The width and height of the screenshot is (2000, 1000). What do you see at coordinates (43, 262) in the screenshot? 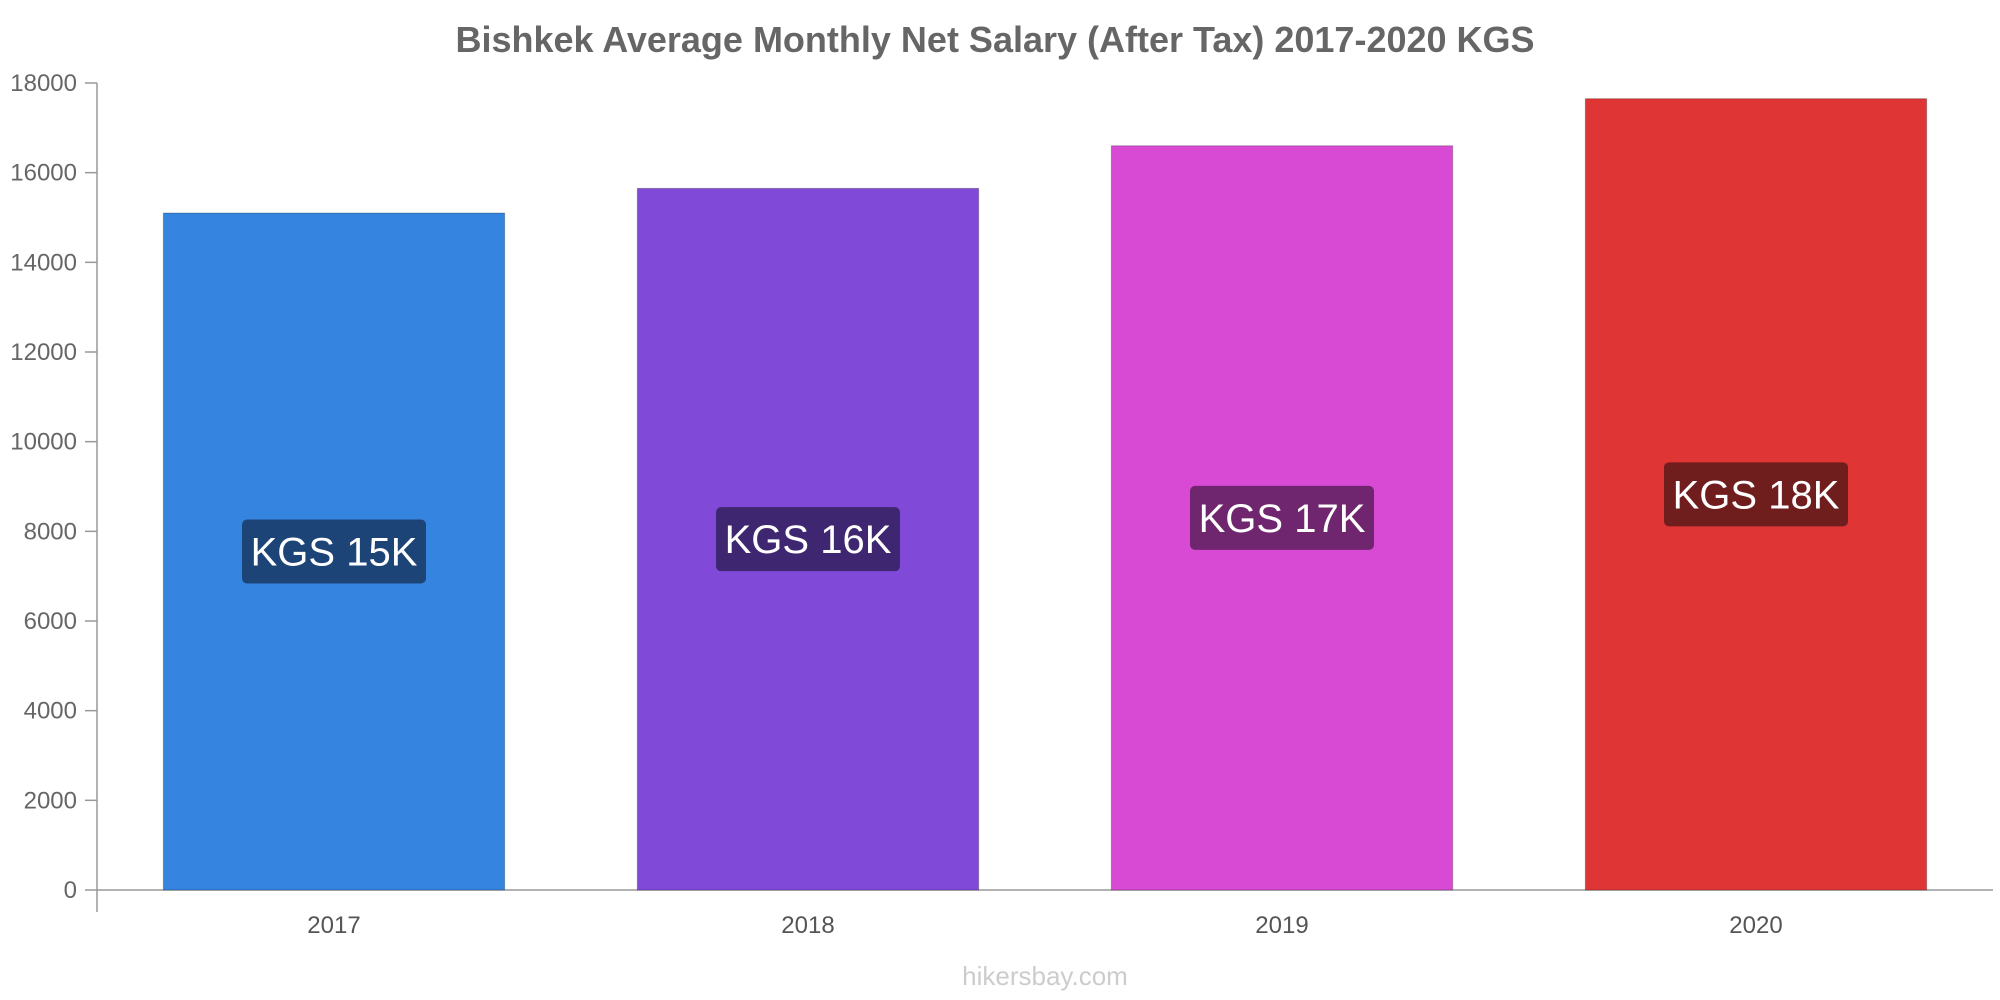
I see `y-tick-label: 14000` at bounding box center [43, 262].